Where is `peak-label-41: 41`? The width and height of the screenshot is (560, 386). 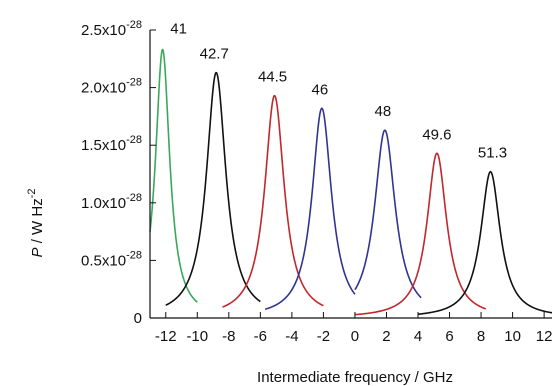 peak-label-41: 41 is located at coordinates (178, 29).